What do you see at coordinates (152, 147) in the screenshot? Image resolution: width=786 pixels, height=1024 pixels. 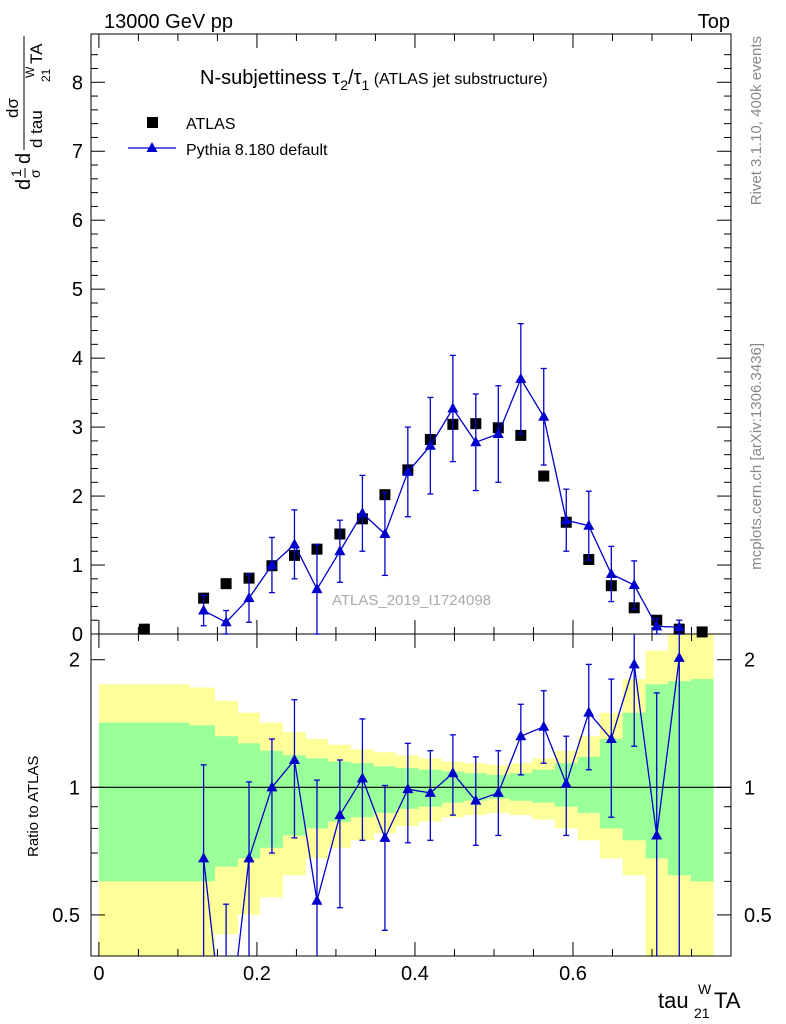 I see `legend-pythia-marker` at bounding box center [152, 147].